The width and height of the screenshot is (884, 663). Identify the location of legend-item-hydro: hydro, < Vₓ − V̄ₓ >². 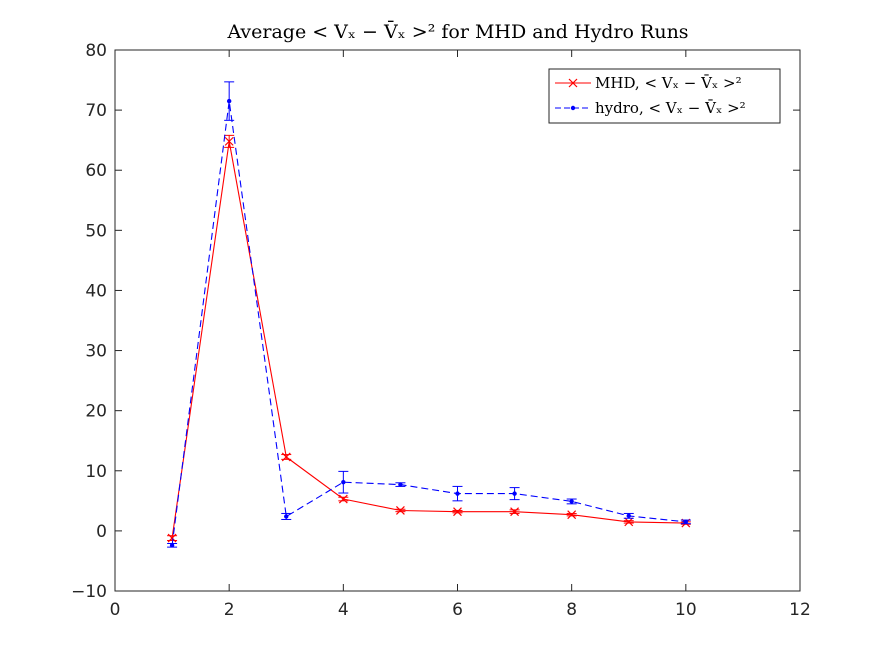
(650, 108).